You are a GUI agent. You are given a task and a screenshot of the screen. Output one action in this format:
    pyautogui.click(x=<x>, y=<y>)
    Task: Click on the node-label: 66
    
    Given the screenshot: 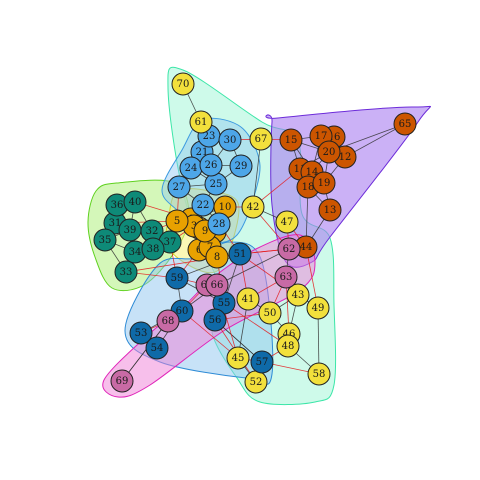 What is the action you would take?
    pyautogui.click(x=217, y=285)
    